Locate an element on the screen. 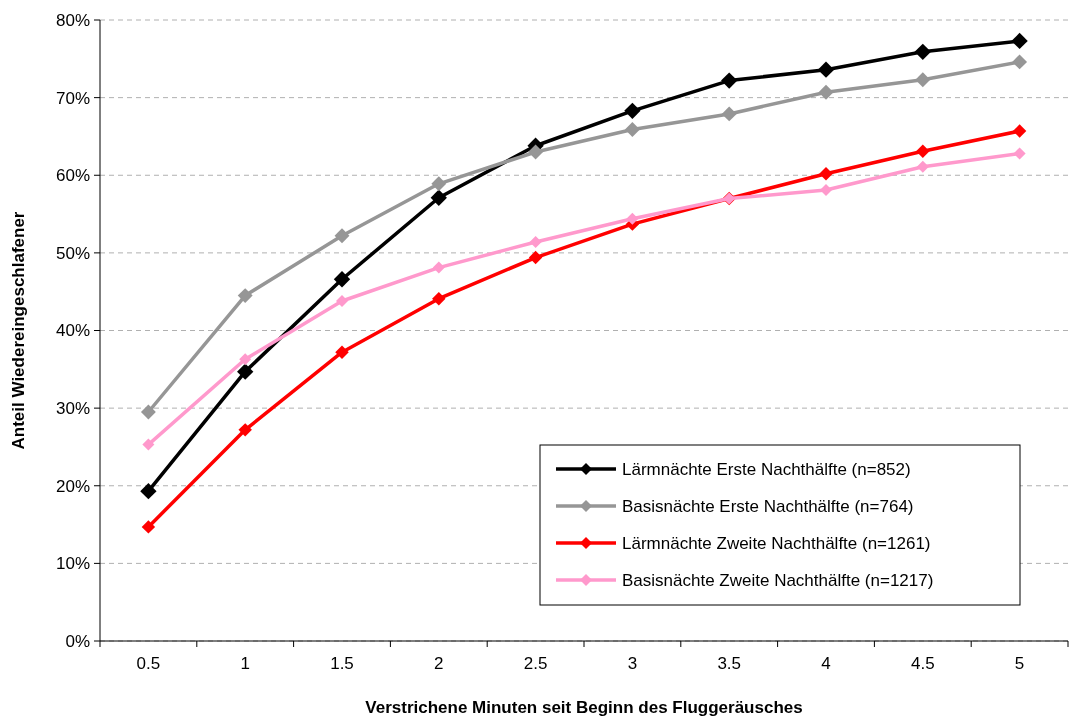 The width and height of the screenshot is (1075, 719). y-tick-label: 80% is located at coordinates (72, 20).